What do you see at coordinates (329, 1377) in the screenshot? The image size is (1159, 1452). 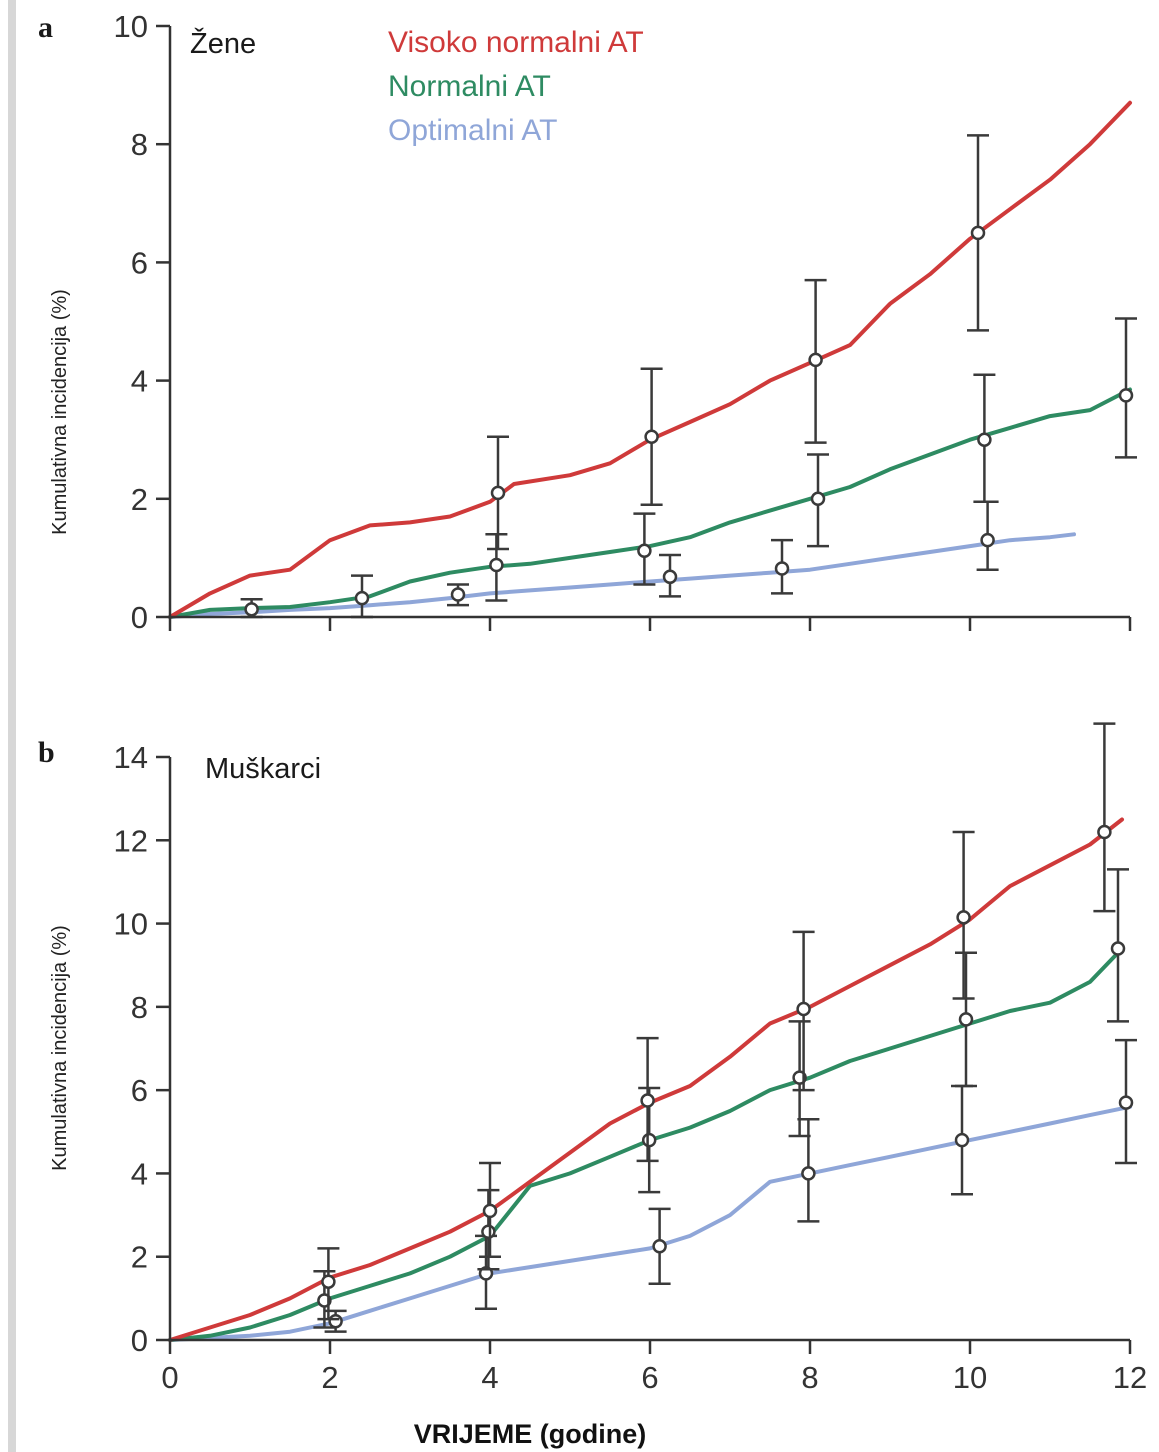 I see `panel-b-x-tick-label: 2` at bounding box center [329, 1377].